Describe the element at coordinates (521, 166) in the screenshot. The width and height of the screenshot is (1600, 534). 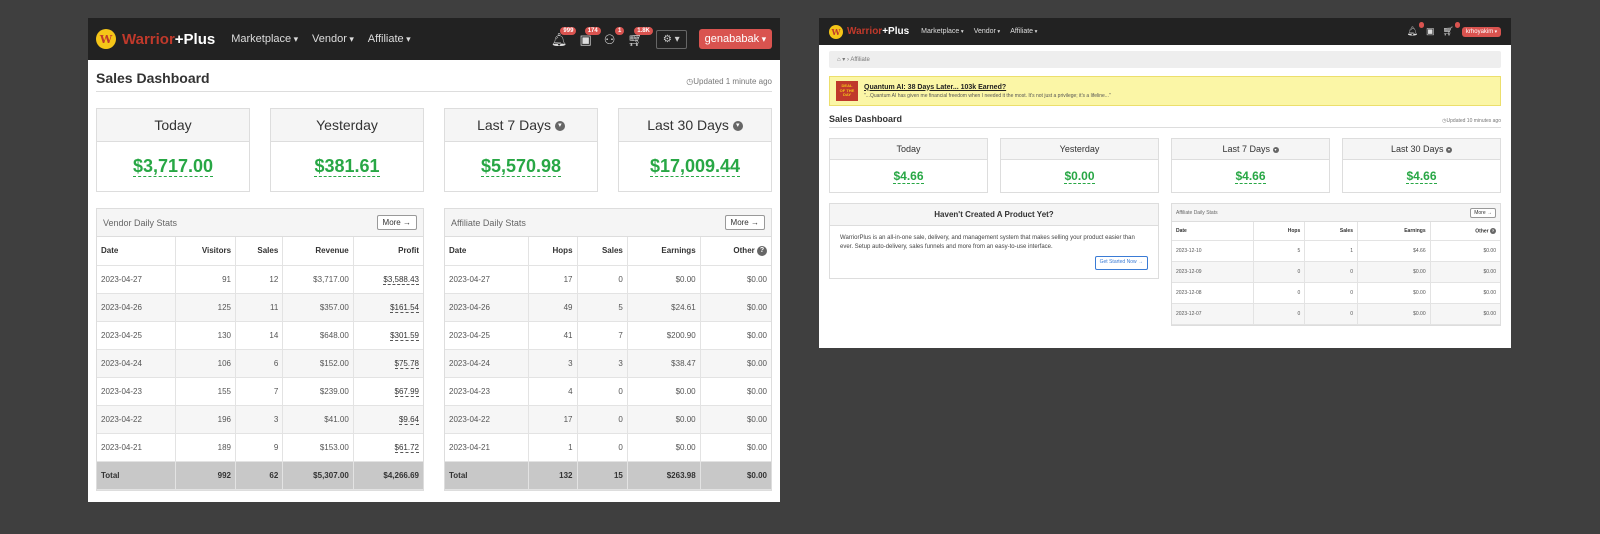
I see `card-value: $5,570.98` at that location.